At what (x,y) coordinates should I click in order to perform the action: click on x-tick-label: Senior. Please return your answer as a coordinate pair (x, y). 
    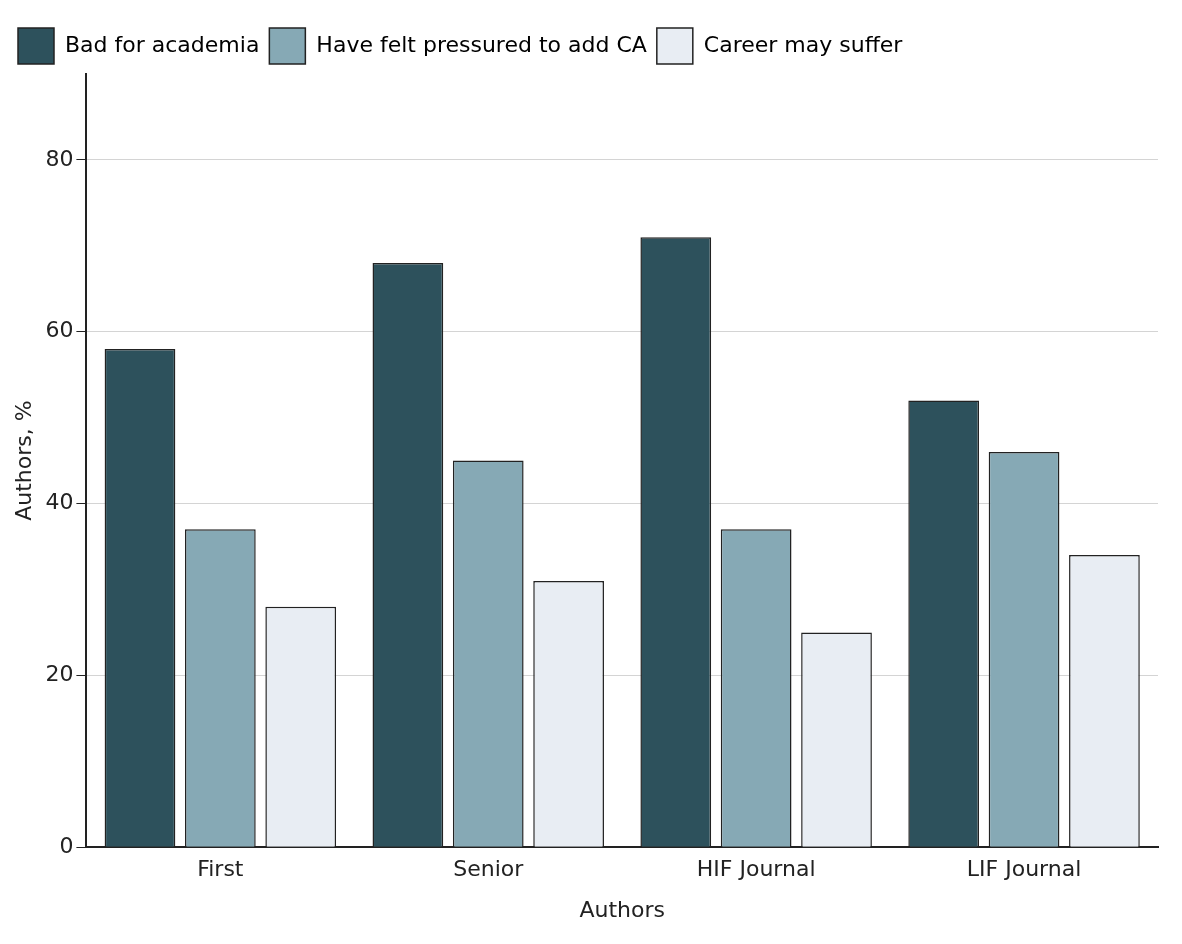
    Looking at the image, I should click on (489, 869).